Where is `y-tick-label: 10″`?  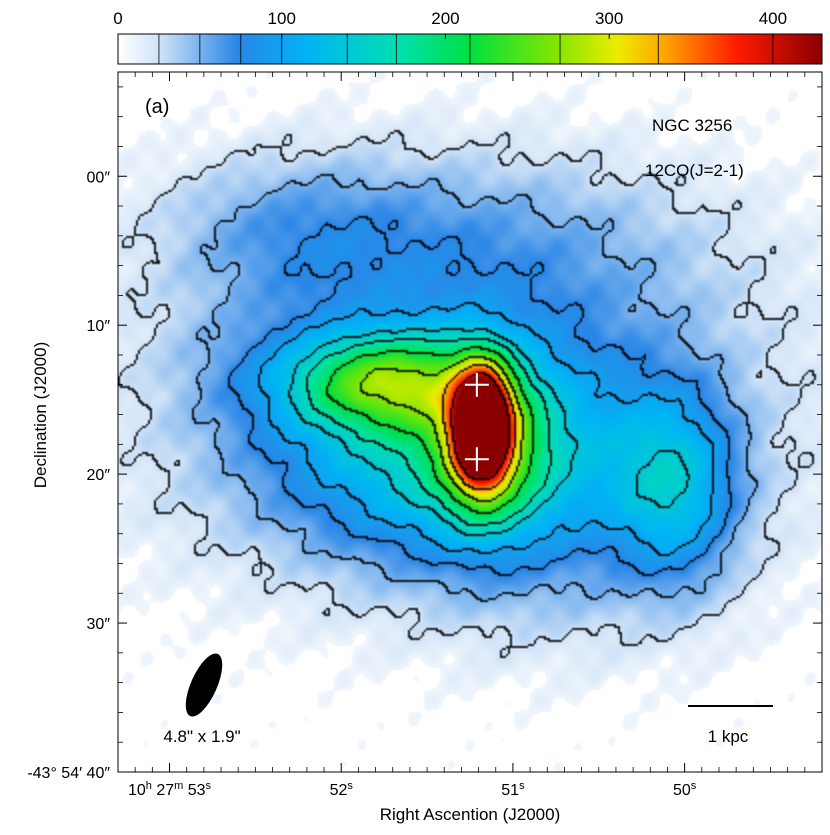 y-tick-label: 10″ is located at coordinates (99, 326).